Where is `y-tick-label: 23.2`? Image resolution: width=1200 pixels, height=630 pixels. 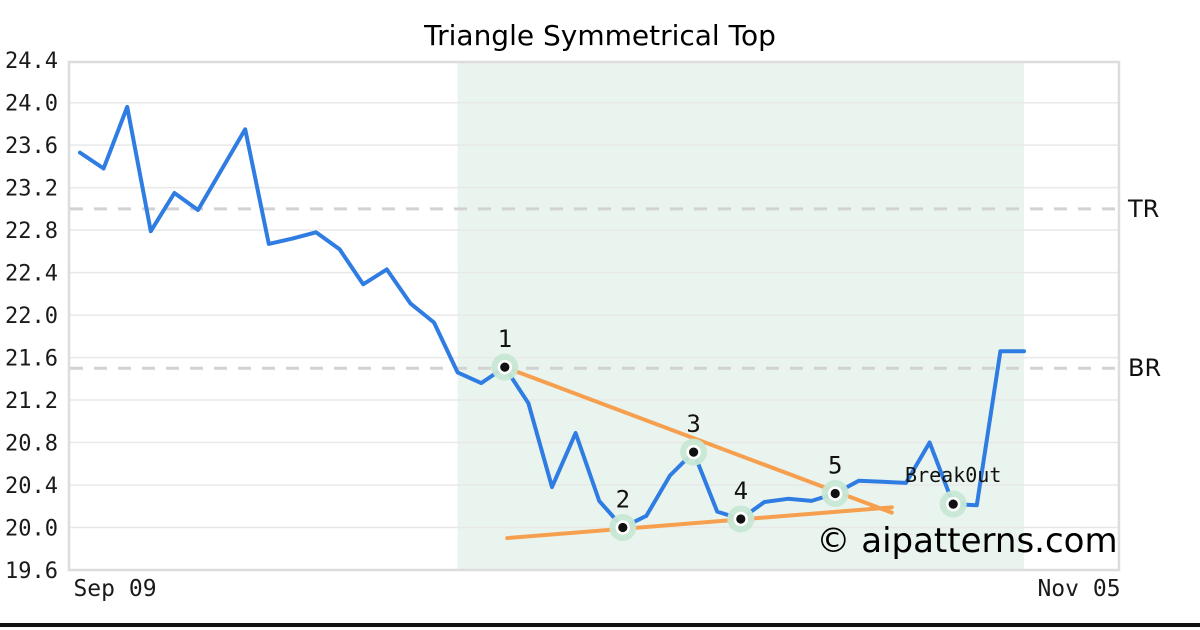
y-tick-label: 23.2 is located at coordinates (31, 189).